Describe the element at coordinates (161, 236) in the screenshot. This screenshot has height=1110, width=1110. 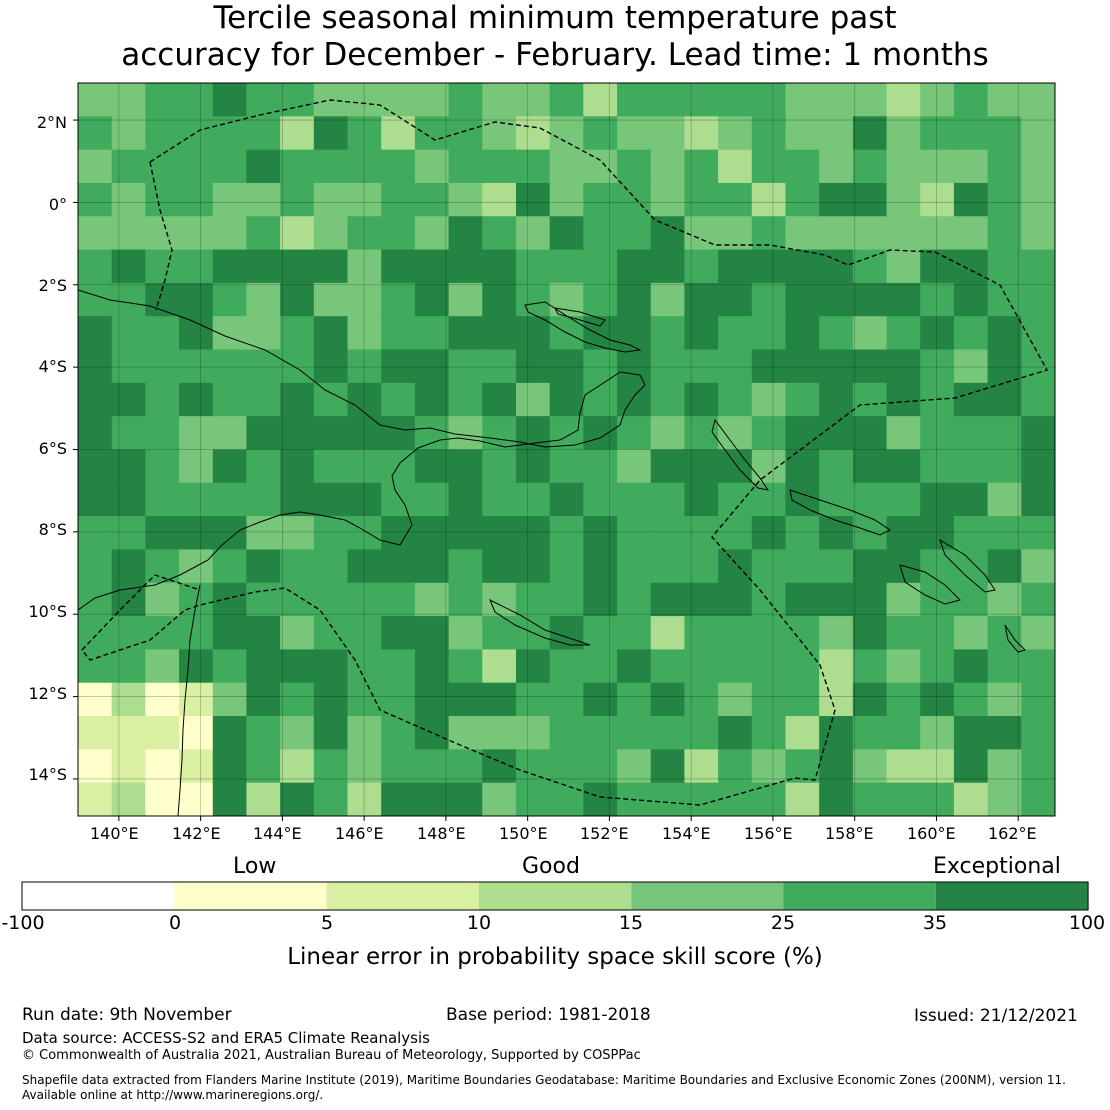
I see `png-eez-west-boundary` at that location.